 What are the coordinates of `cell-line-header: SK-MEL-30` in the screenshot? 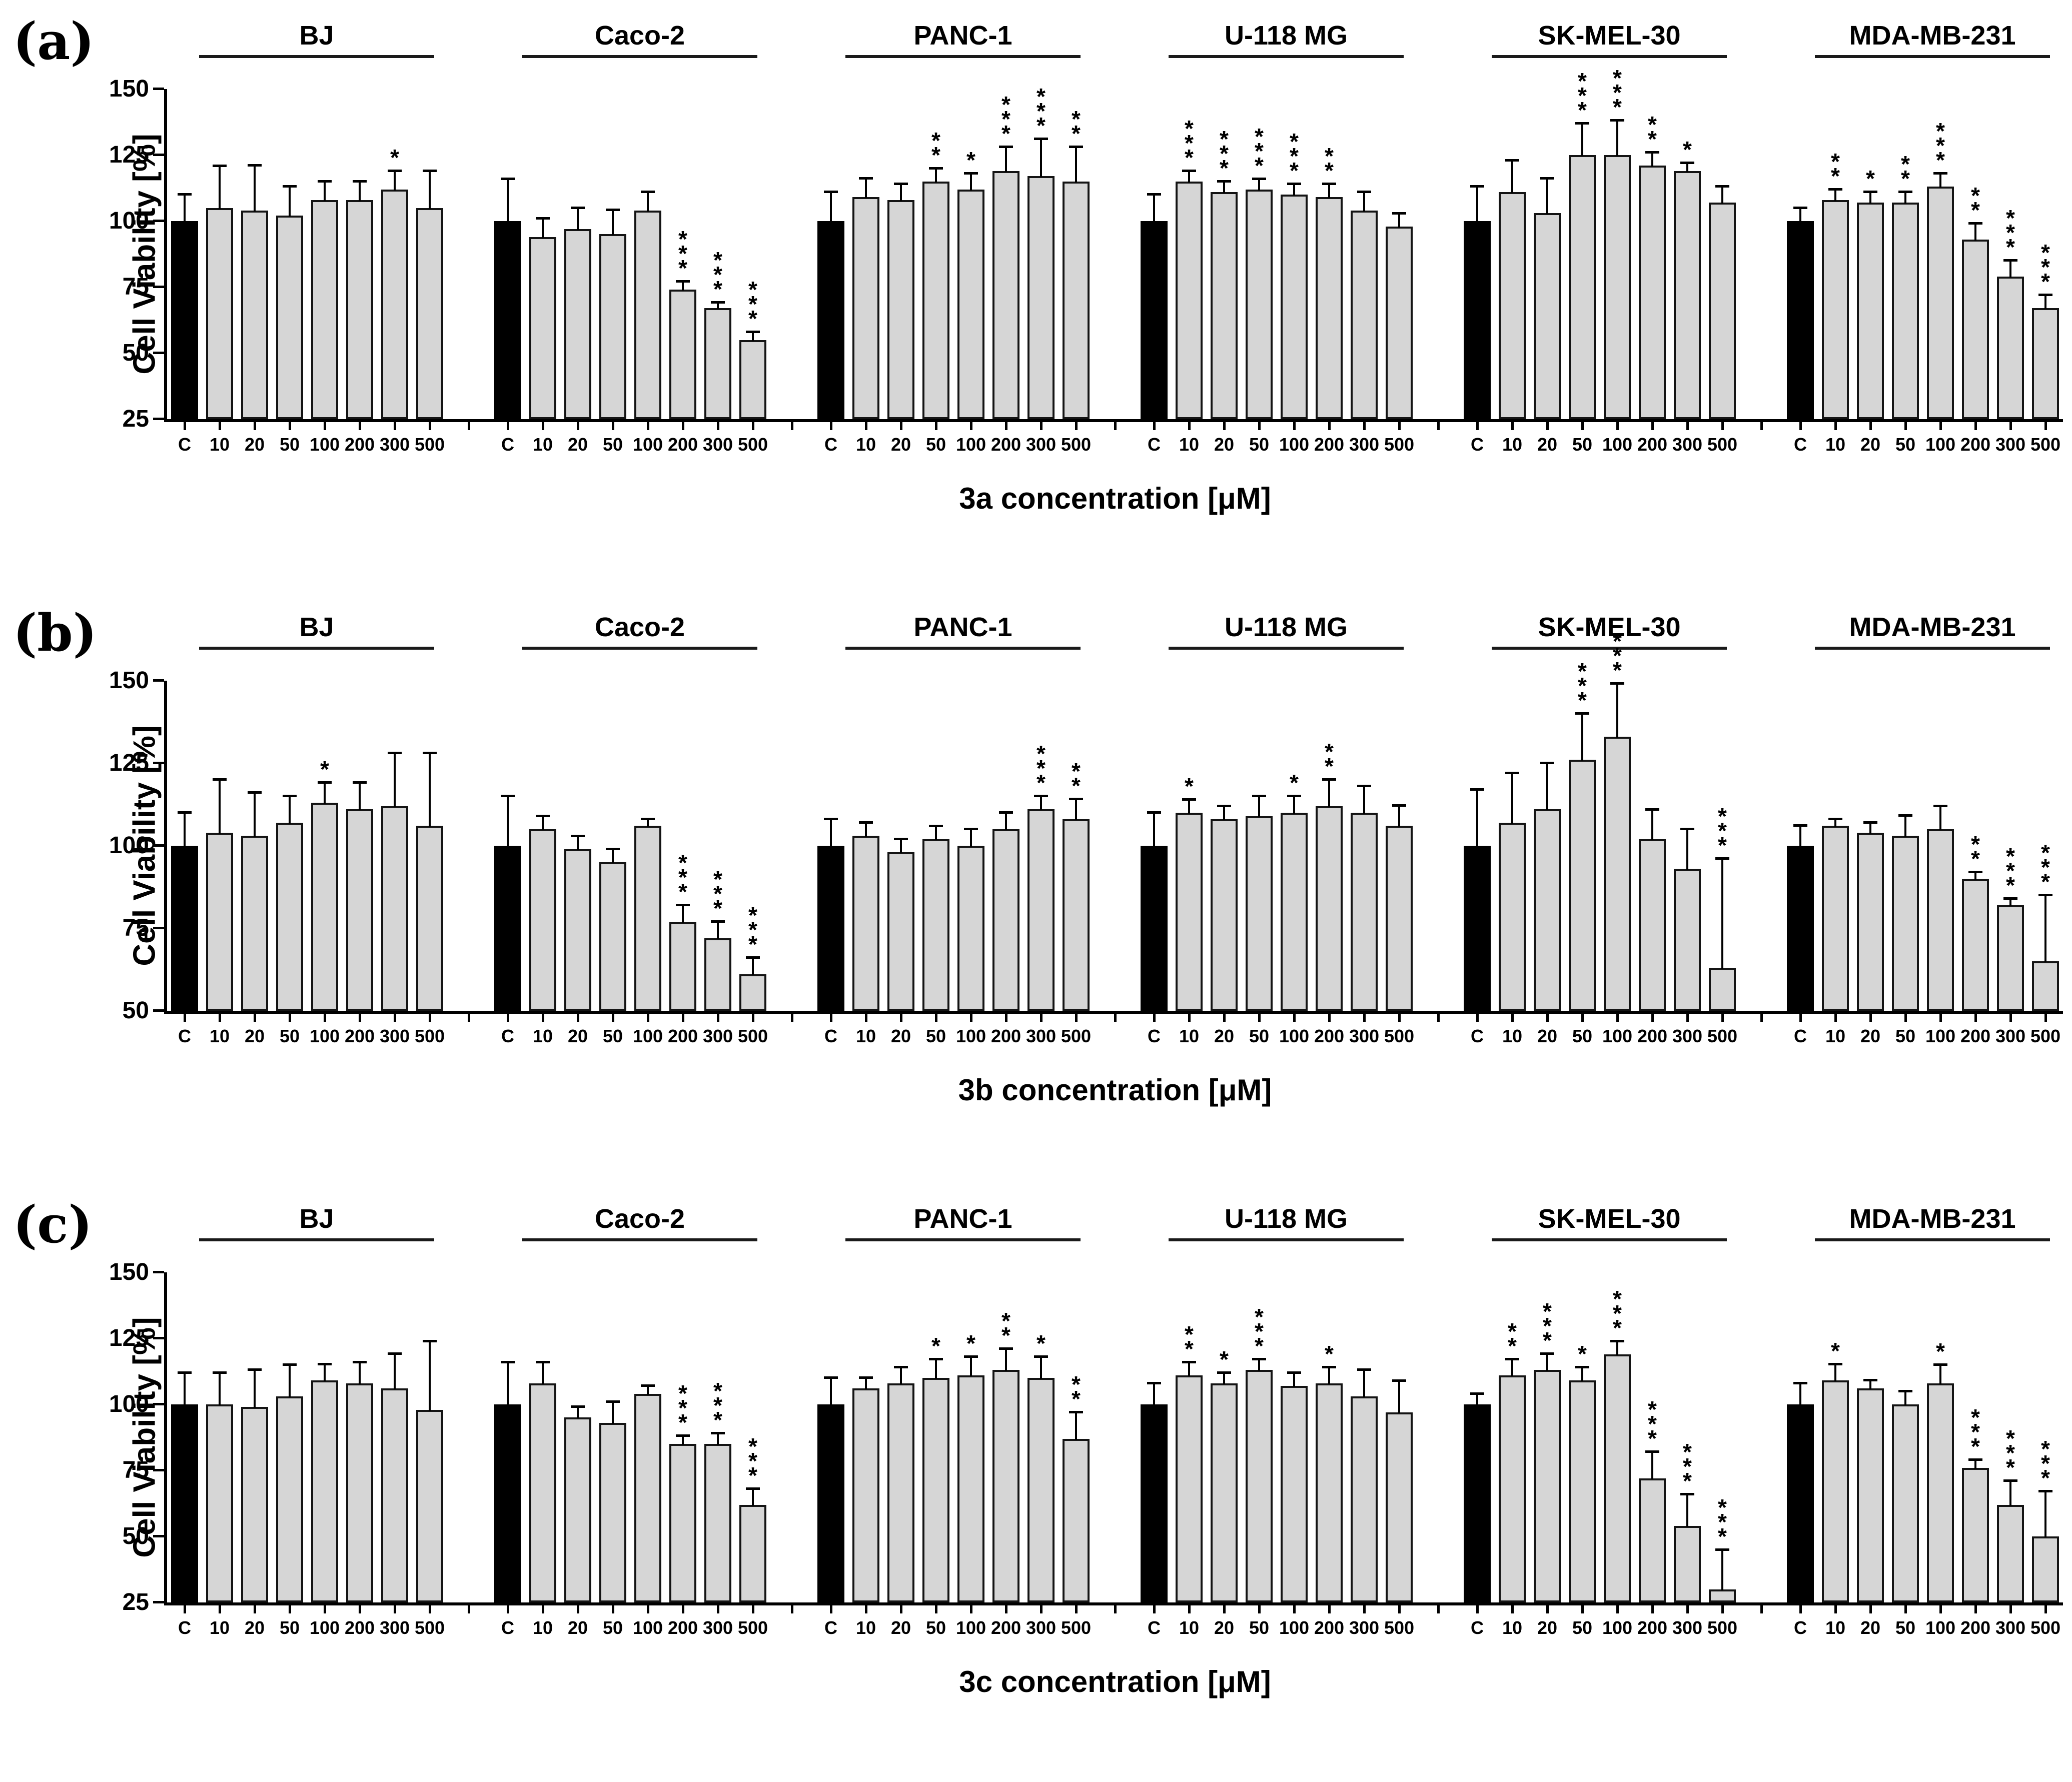 It's located at (1597, 41).